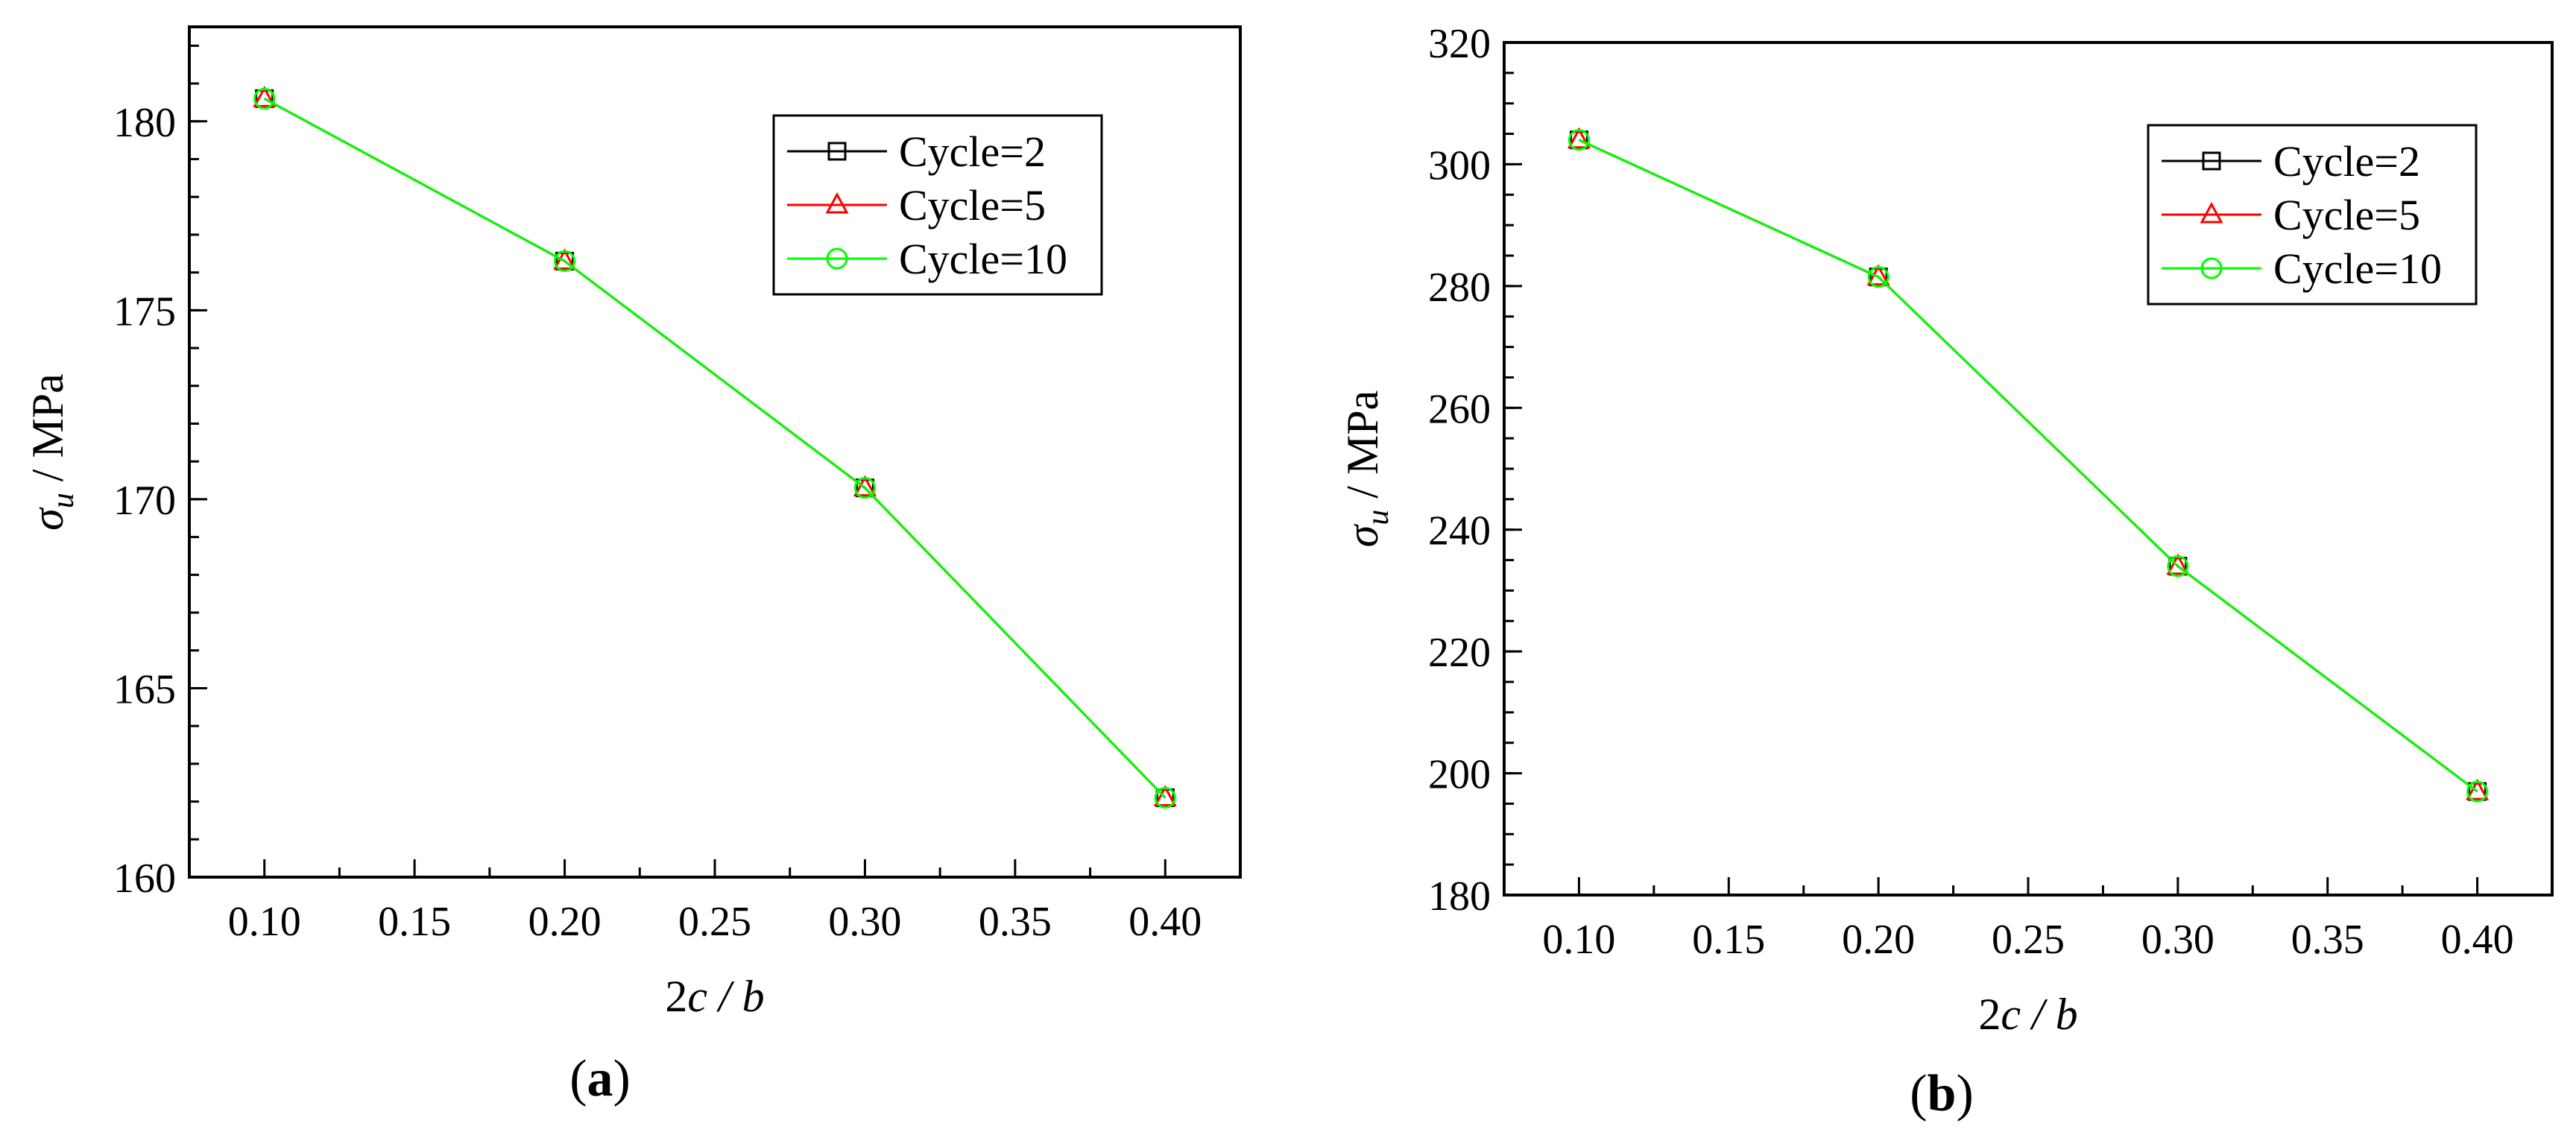 The width and height of the screenshot is (2576, 1135). Describe the element at coordinates (2027, 1015) in the screenshot. I see `chart-1-x-axis-title: 2c / b` at that location.